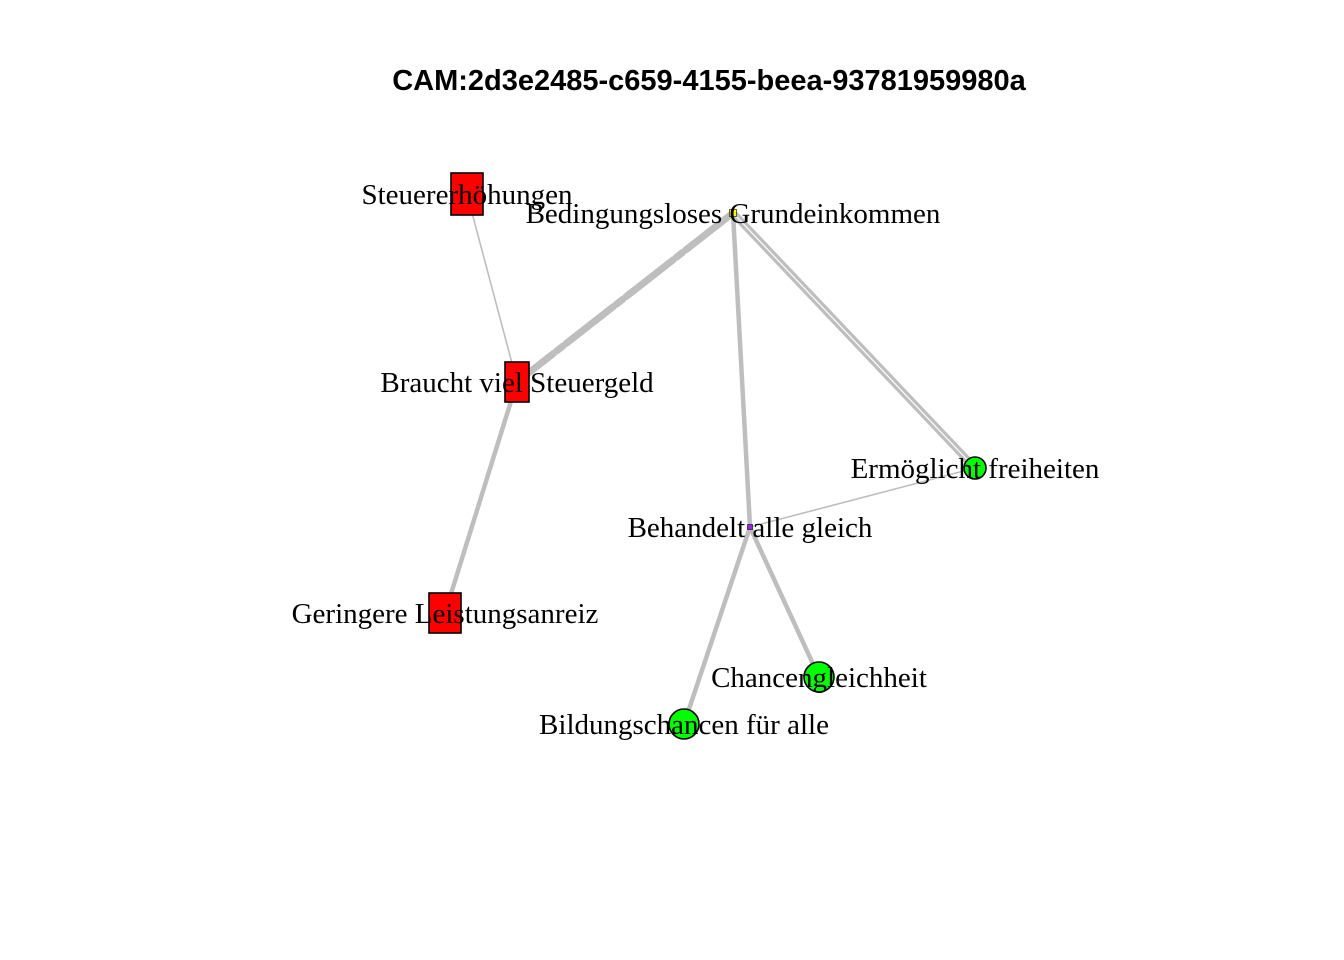  I want to click on node-label-bildung: Bildungschancen für alle, so click(684, 725).